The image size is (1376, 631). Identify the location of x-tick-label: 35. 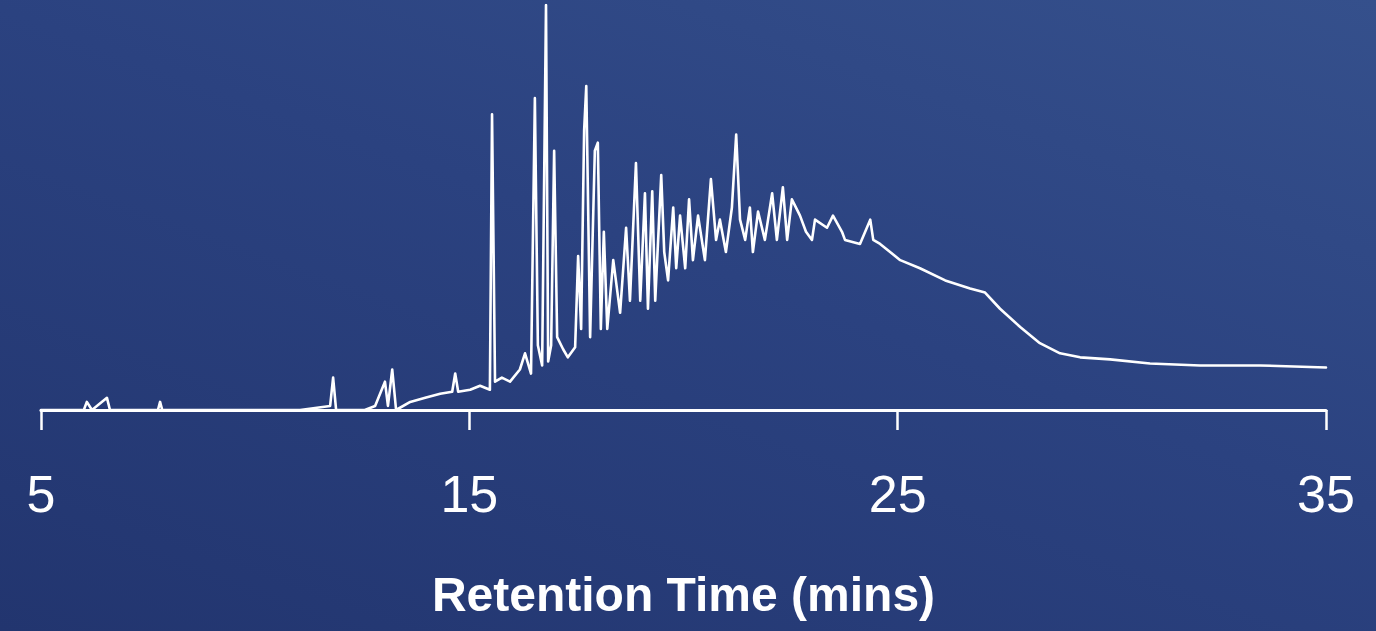
(1326, 494).